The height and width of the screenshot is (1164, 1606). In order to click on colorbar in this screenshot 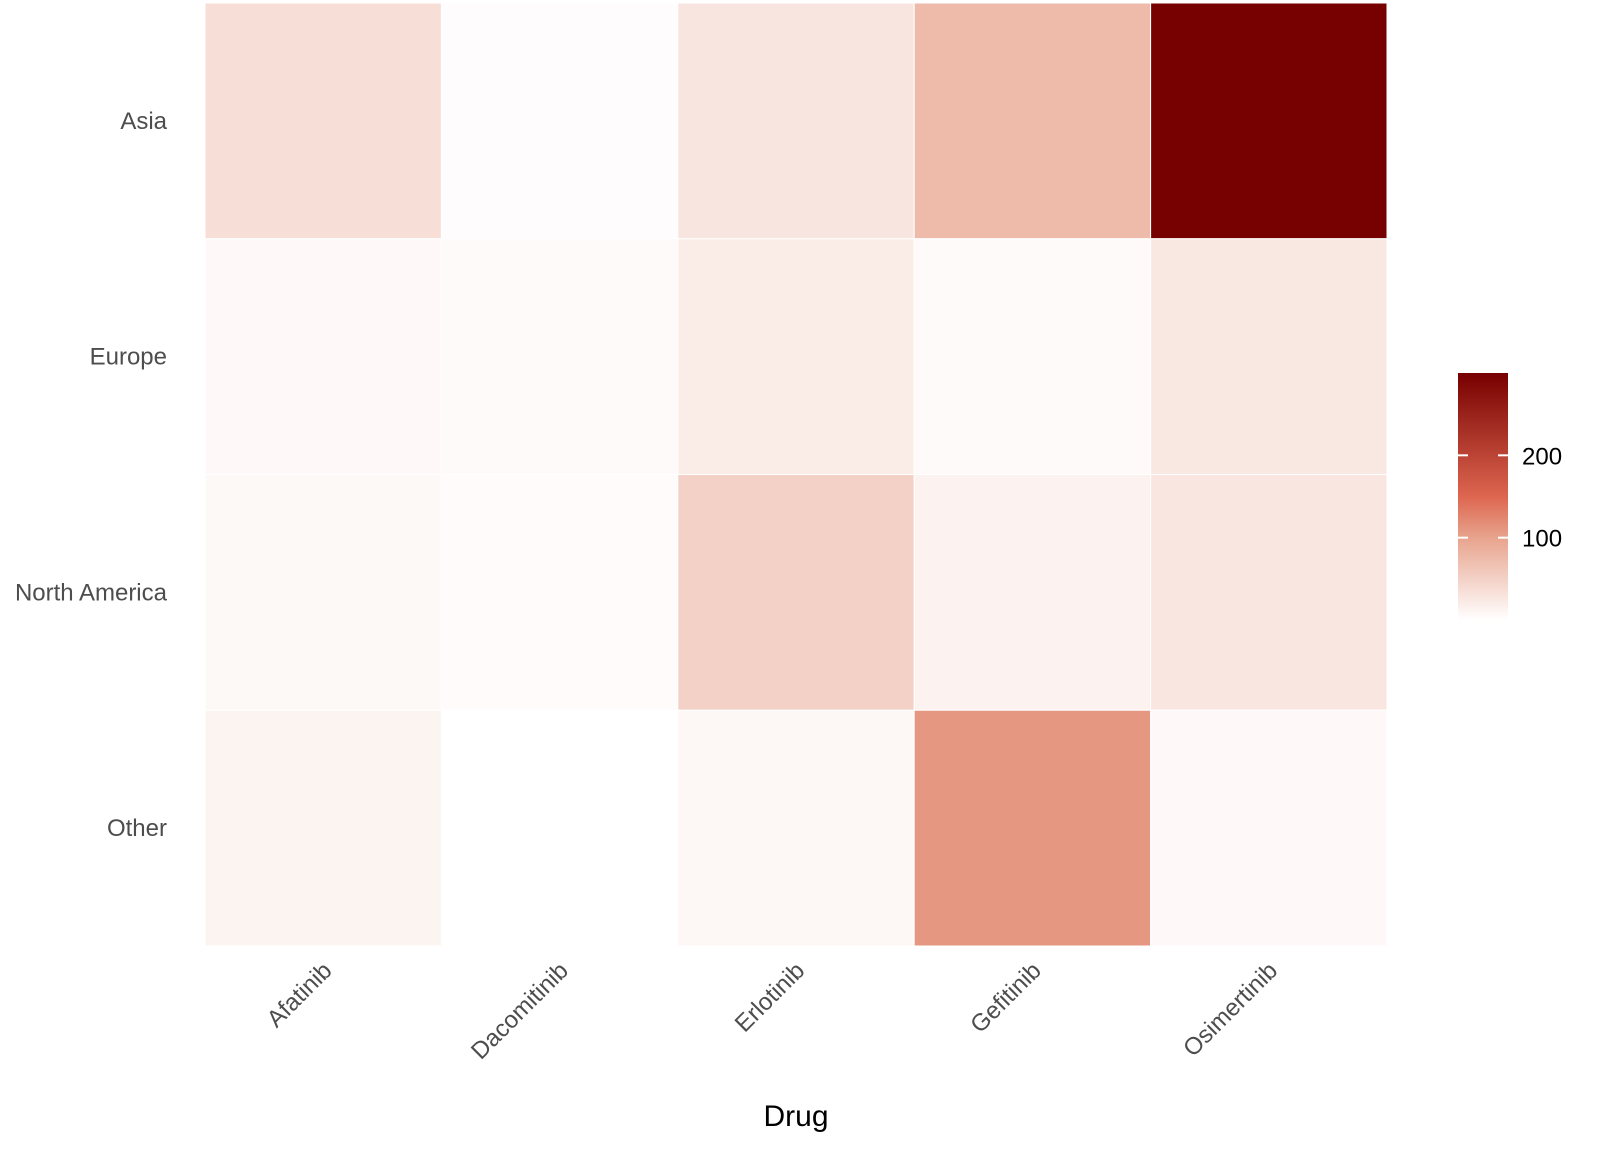, I will do `click(1483, 496)`.